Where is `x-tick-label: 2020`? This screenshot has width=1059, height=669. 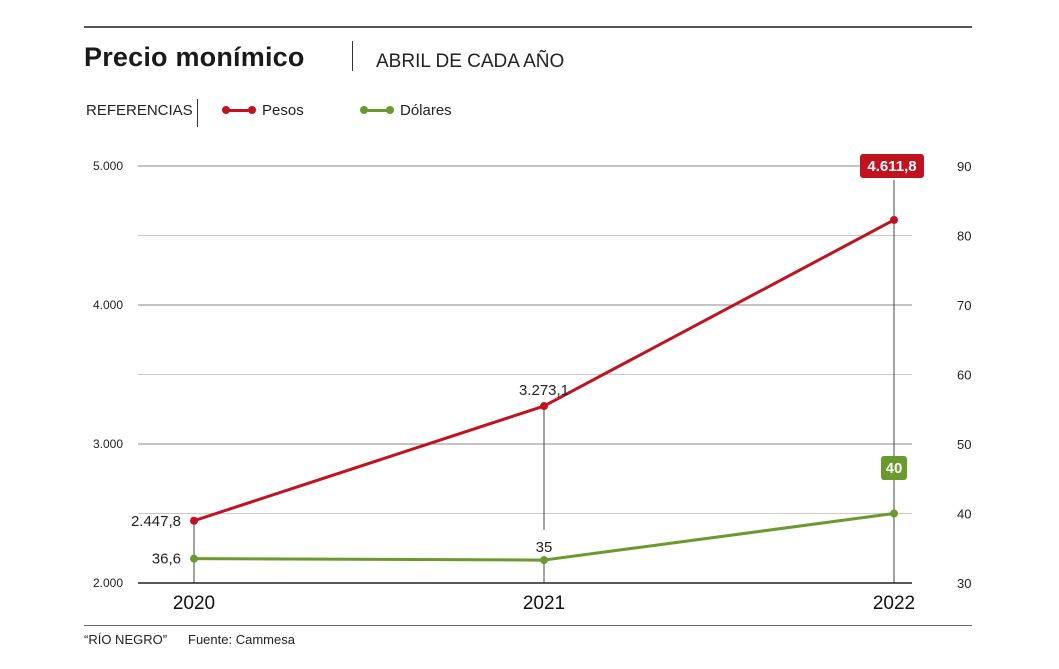 x-tick-label: 2020 is located at coordinates (194, 603).